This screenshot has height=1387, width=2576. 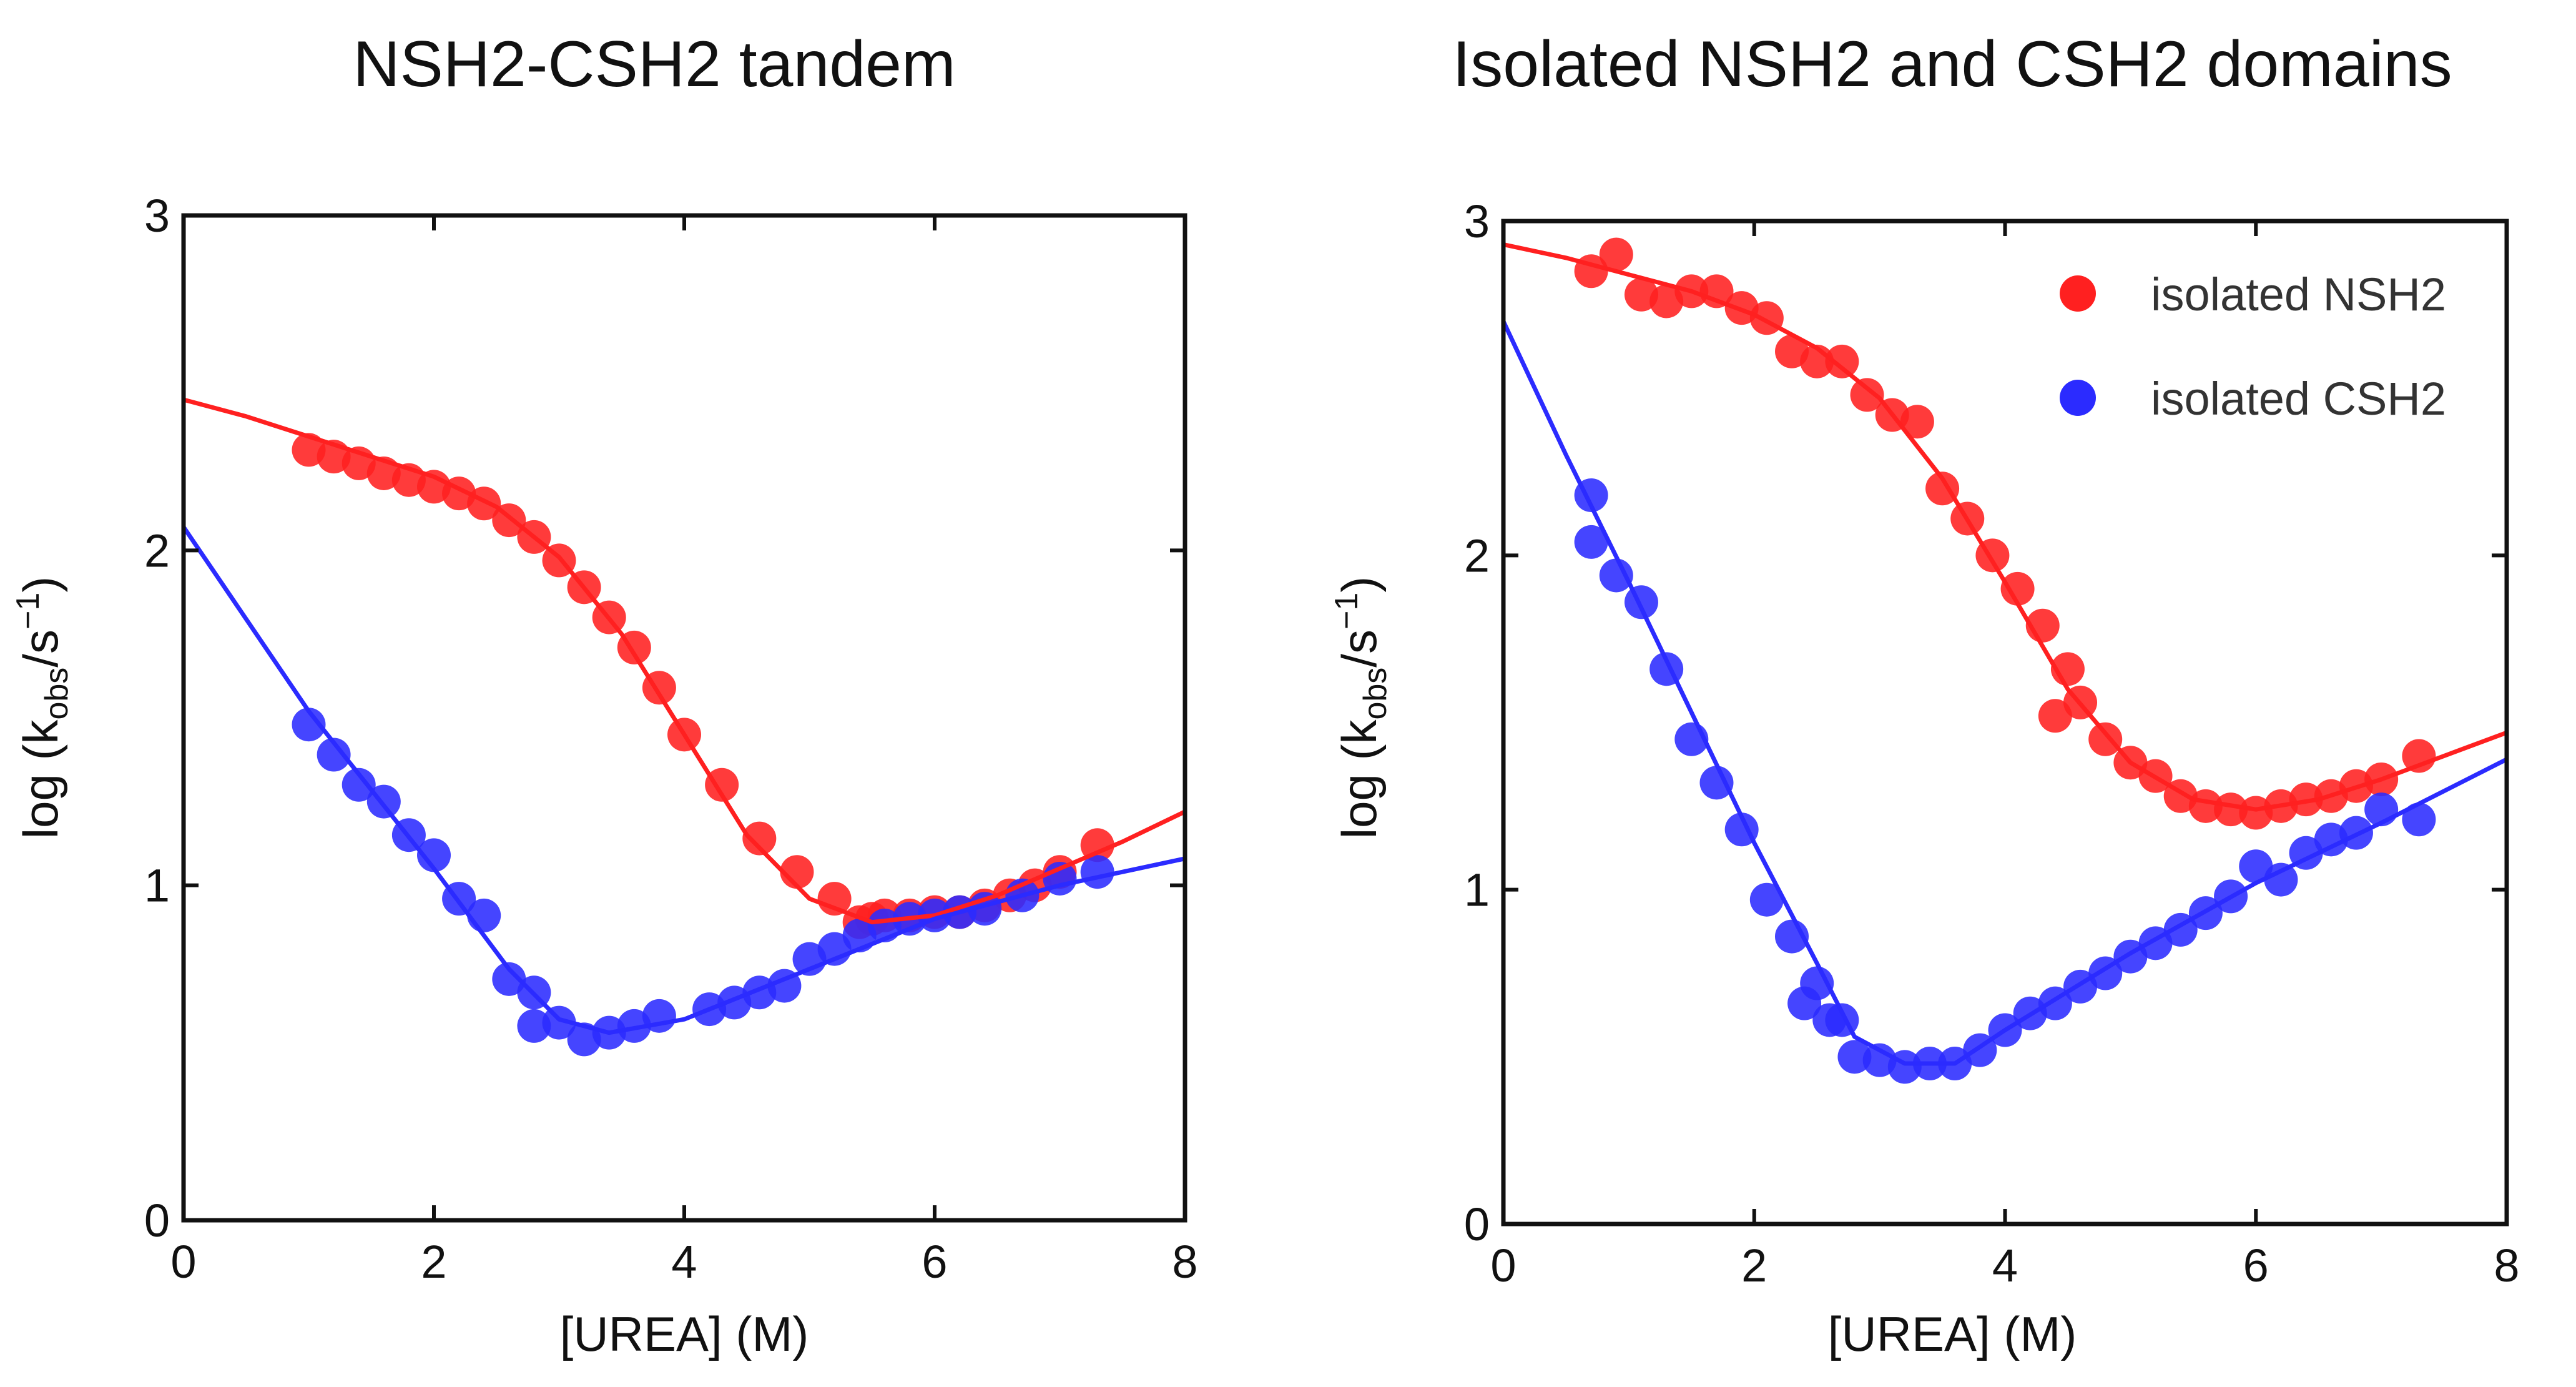 What do you see at coordinates (2078, 398) in the screenshot?
I see `legend-marker-isolated-csh2` at bounding box center [2078, 398].